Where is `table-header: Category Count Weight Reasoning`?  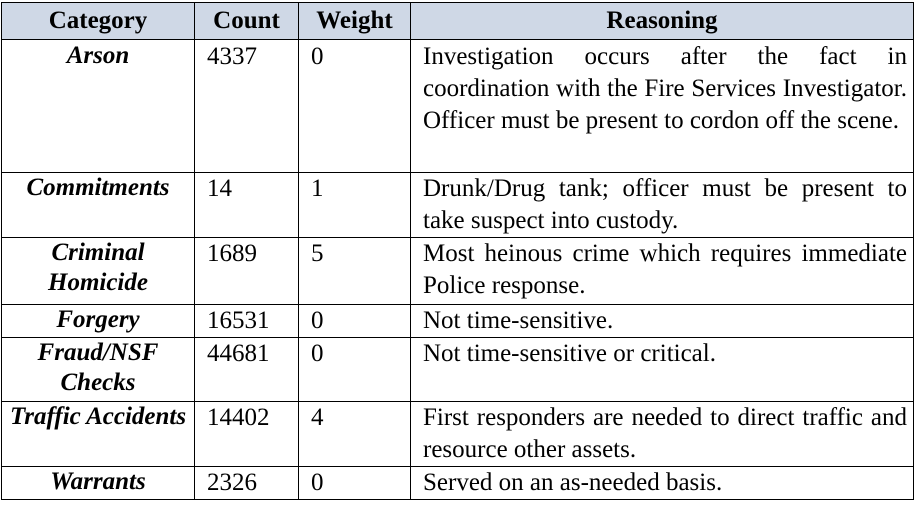 table-header: Category Count Weight Reasoning is located at coordinates (457, 21).